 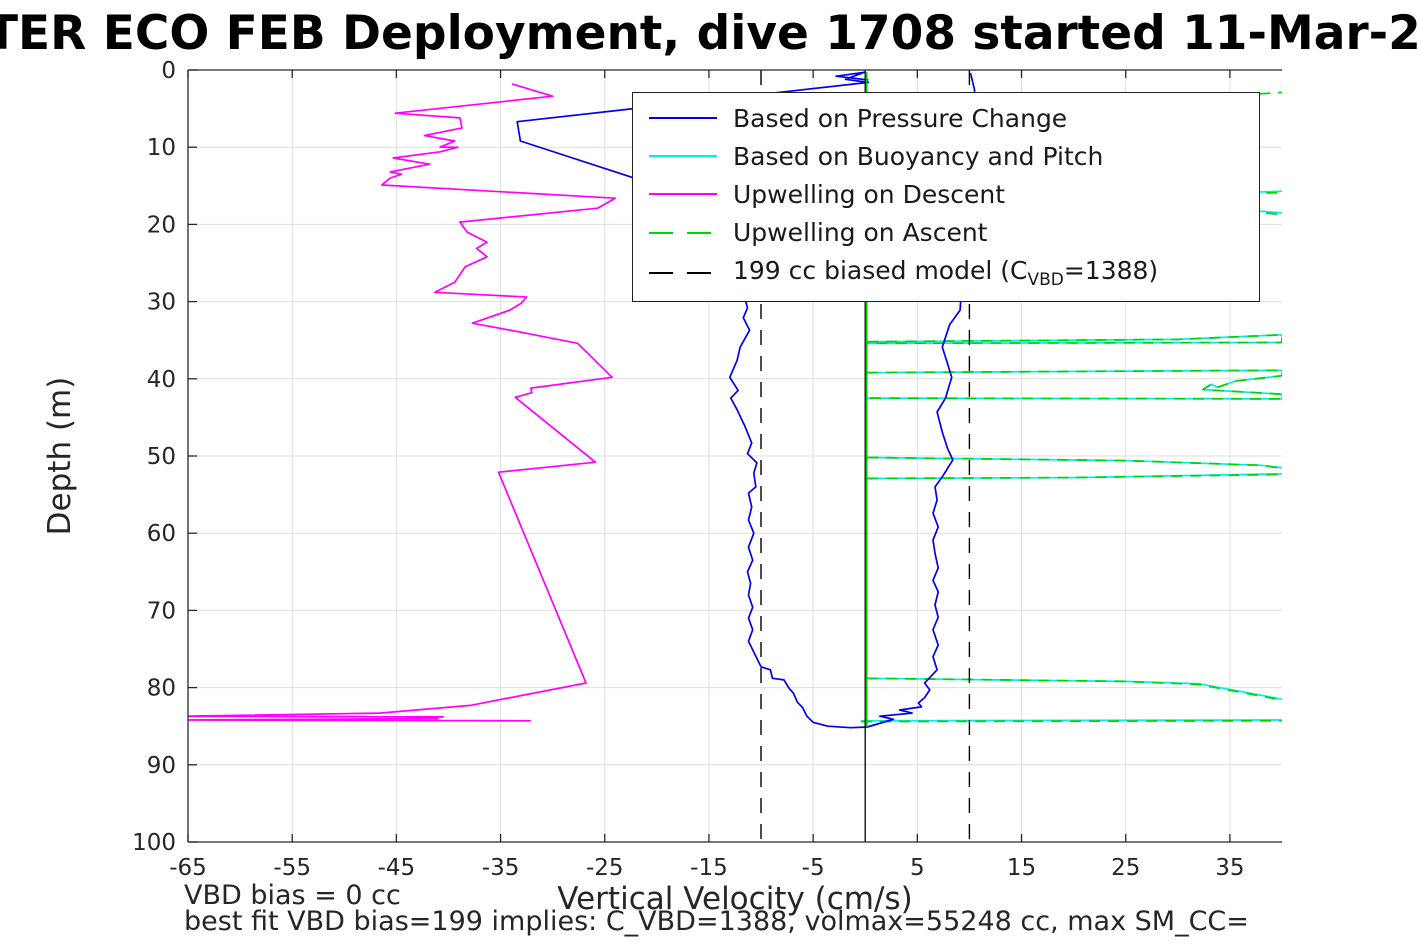 What do you see at coordinates (1270, 93) in the screenshot?
I see `series-ascent-top-dash` at bounding box center [1270, 93].